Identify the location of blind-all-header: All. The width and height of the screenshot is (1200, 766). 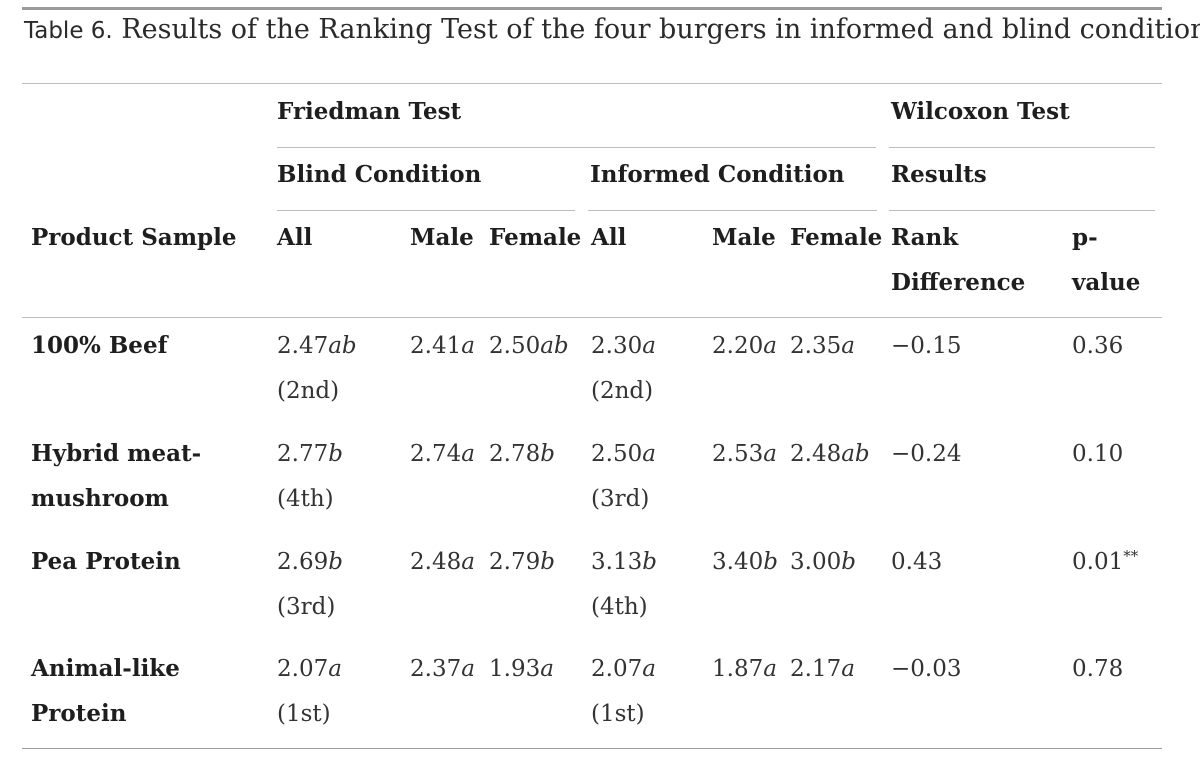
(295, 237).